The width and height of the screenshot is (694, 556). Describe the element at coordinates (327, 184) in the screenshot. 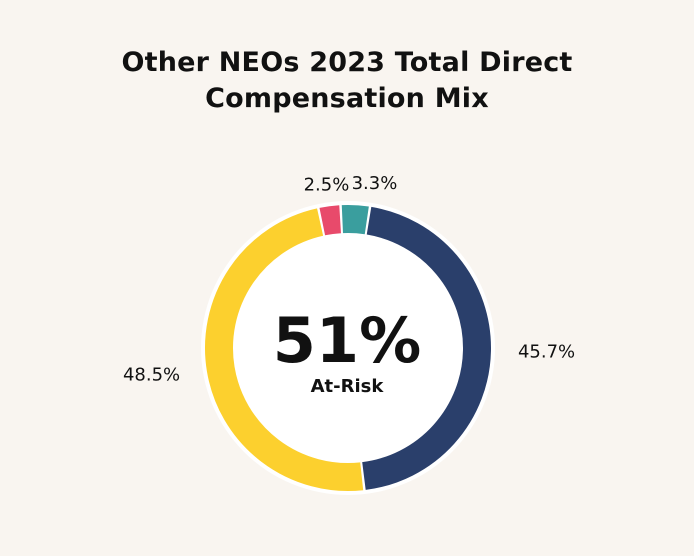

I see `slice-label-0: 2.5%` at that location.